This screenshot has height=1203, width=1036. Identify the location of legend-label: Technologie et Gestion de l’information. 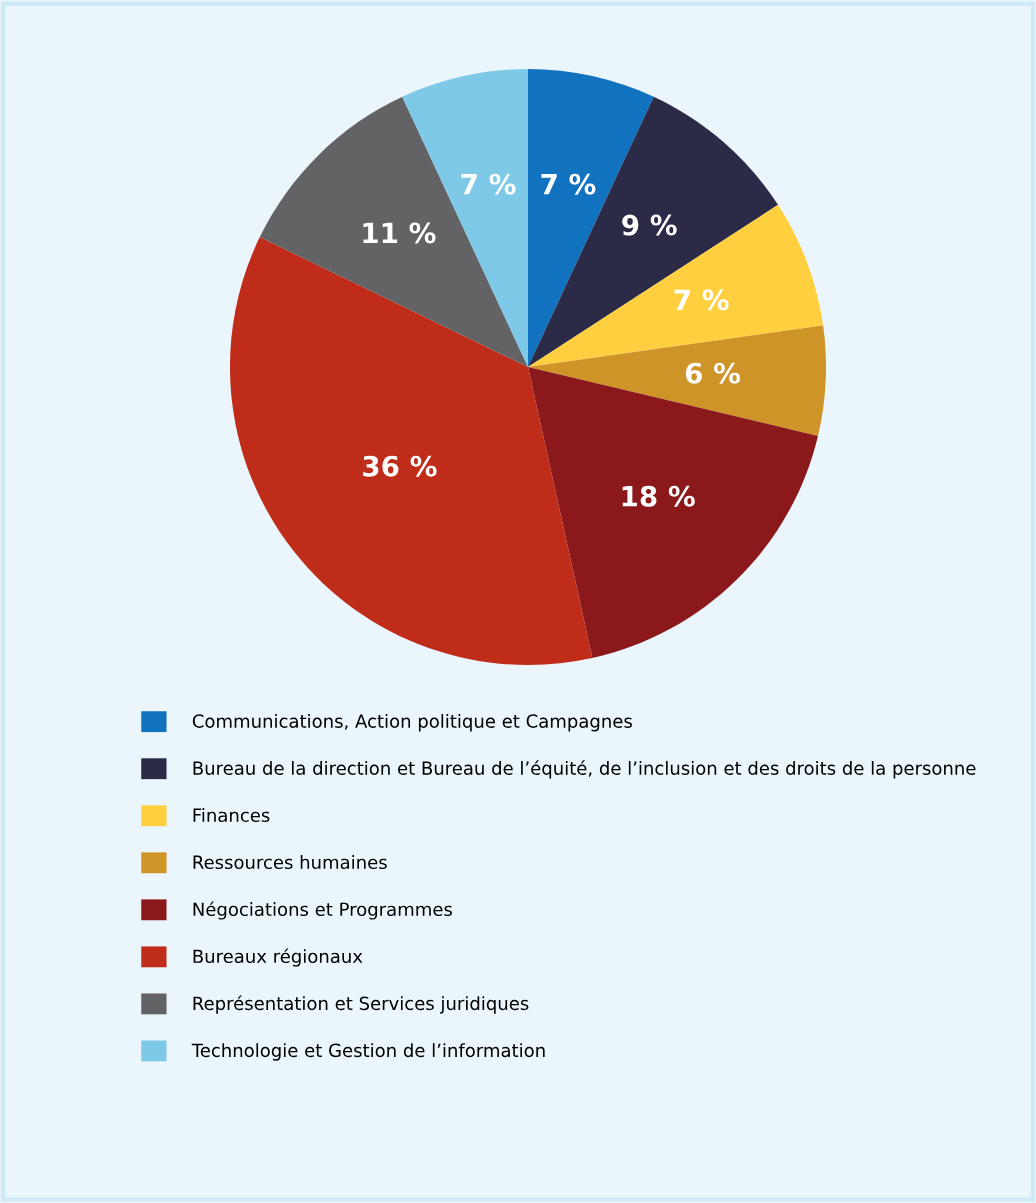
(368, 1052).